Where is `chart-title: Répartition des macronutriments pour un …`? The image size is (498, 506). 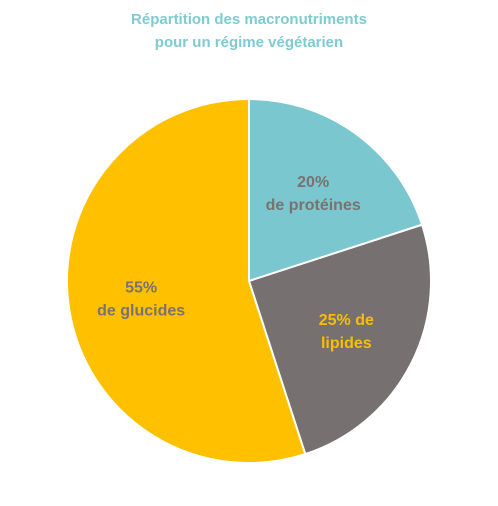 chart-title: Répartition des macronutriments pour un … is located at coordinates (249, 31).